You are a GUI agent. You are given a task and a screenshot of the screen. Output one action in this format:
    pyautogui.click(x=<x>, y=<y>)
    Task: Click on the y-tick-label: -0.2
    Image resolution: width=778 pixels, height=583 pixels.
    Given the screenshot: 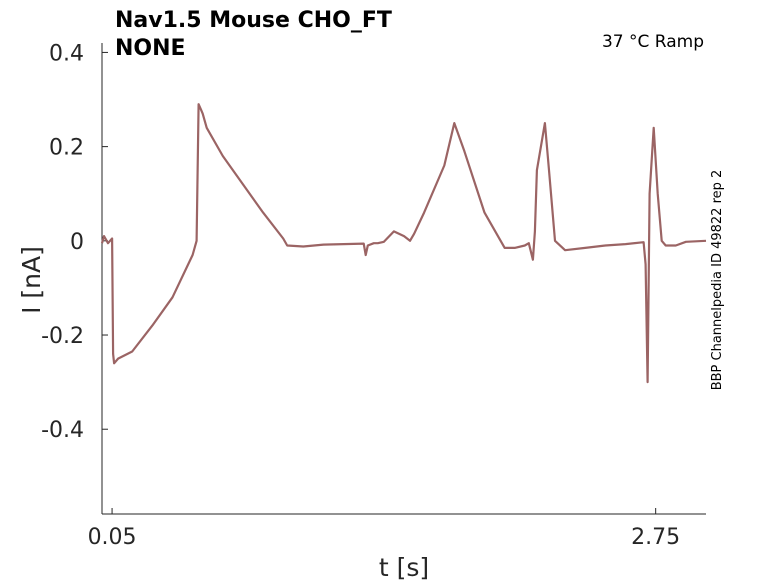 What is the action you would take?
    pyautogui.click(x=62, y=336)
    